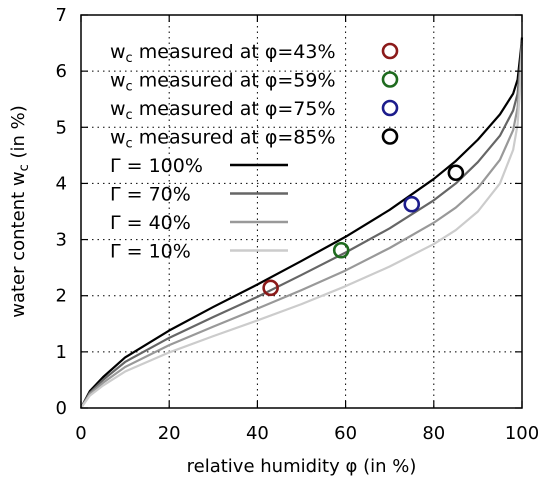  What do you see at coordinates (61, 183) in the screenshot?
I see `y-tick-label: 4` at bounding box center [61, 183].